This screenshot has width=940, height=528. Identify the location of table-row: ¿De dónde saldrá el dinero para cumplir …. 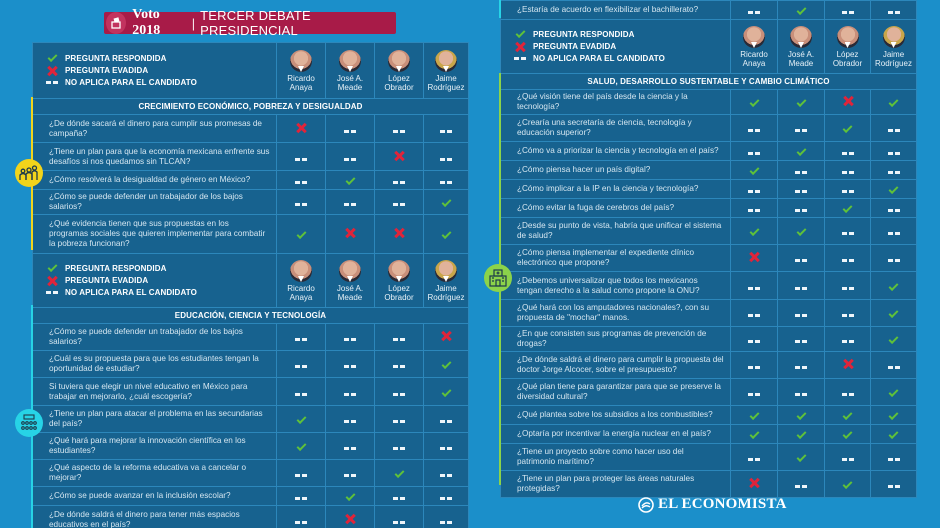
(708, 365).